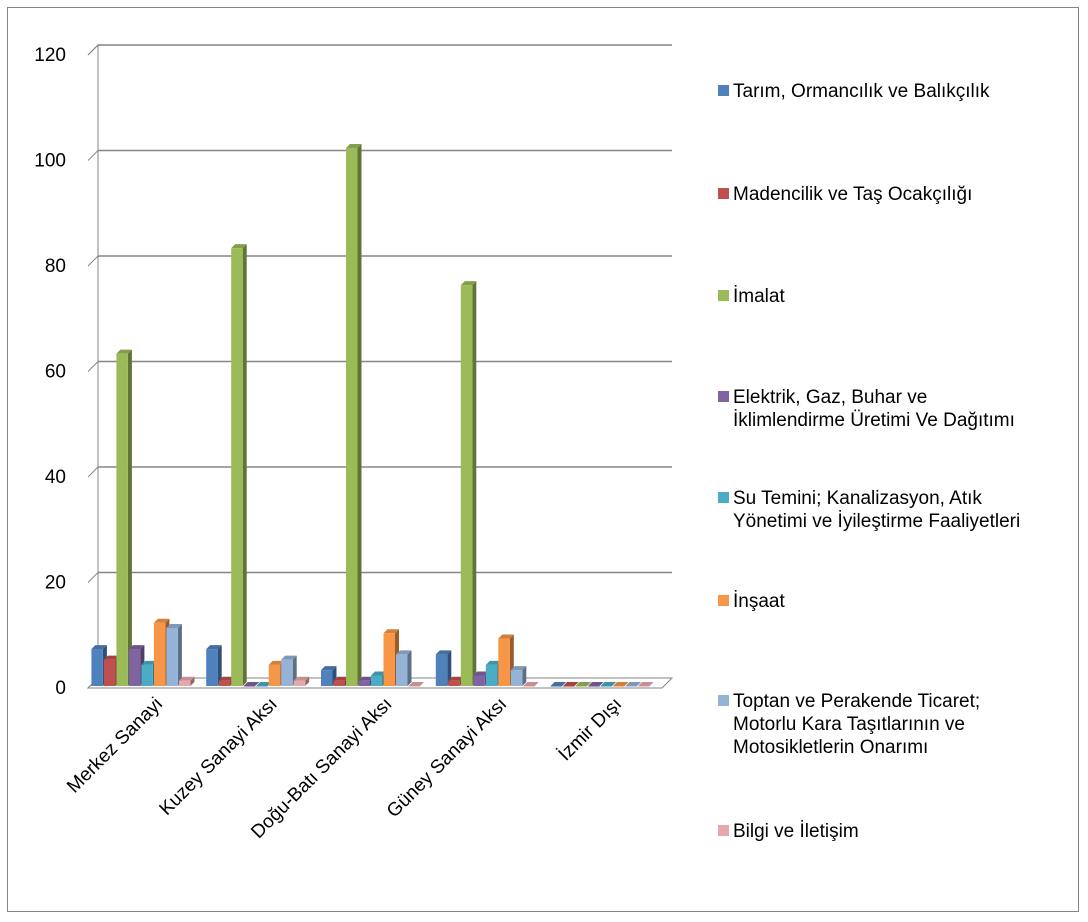 The image size is (1088, 922). I want to click on y-tick-label: 60, so click(55, 372).